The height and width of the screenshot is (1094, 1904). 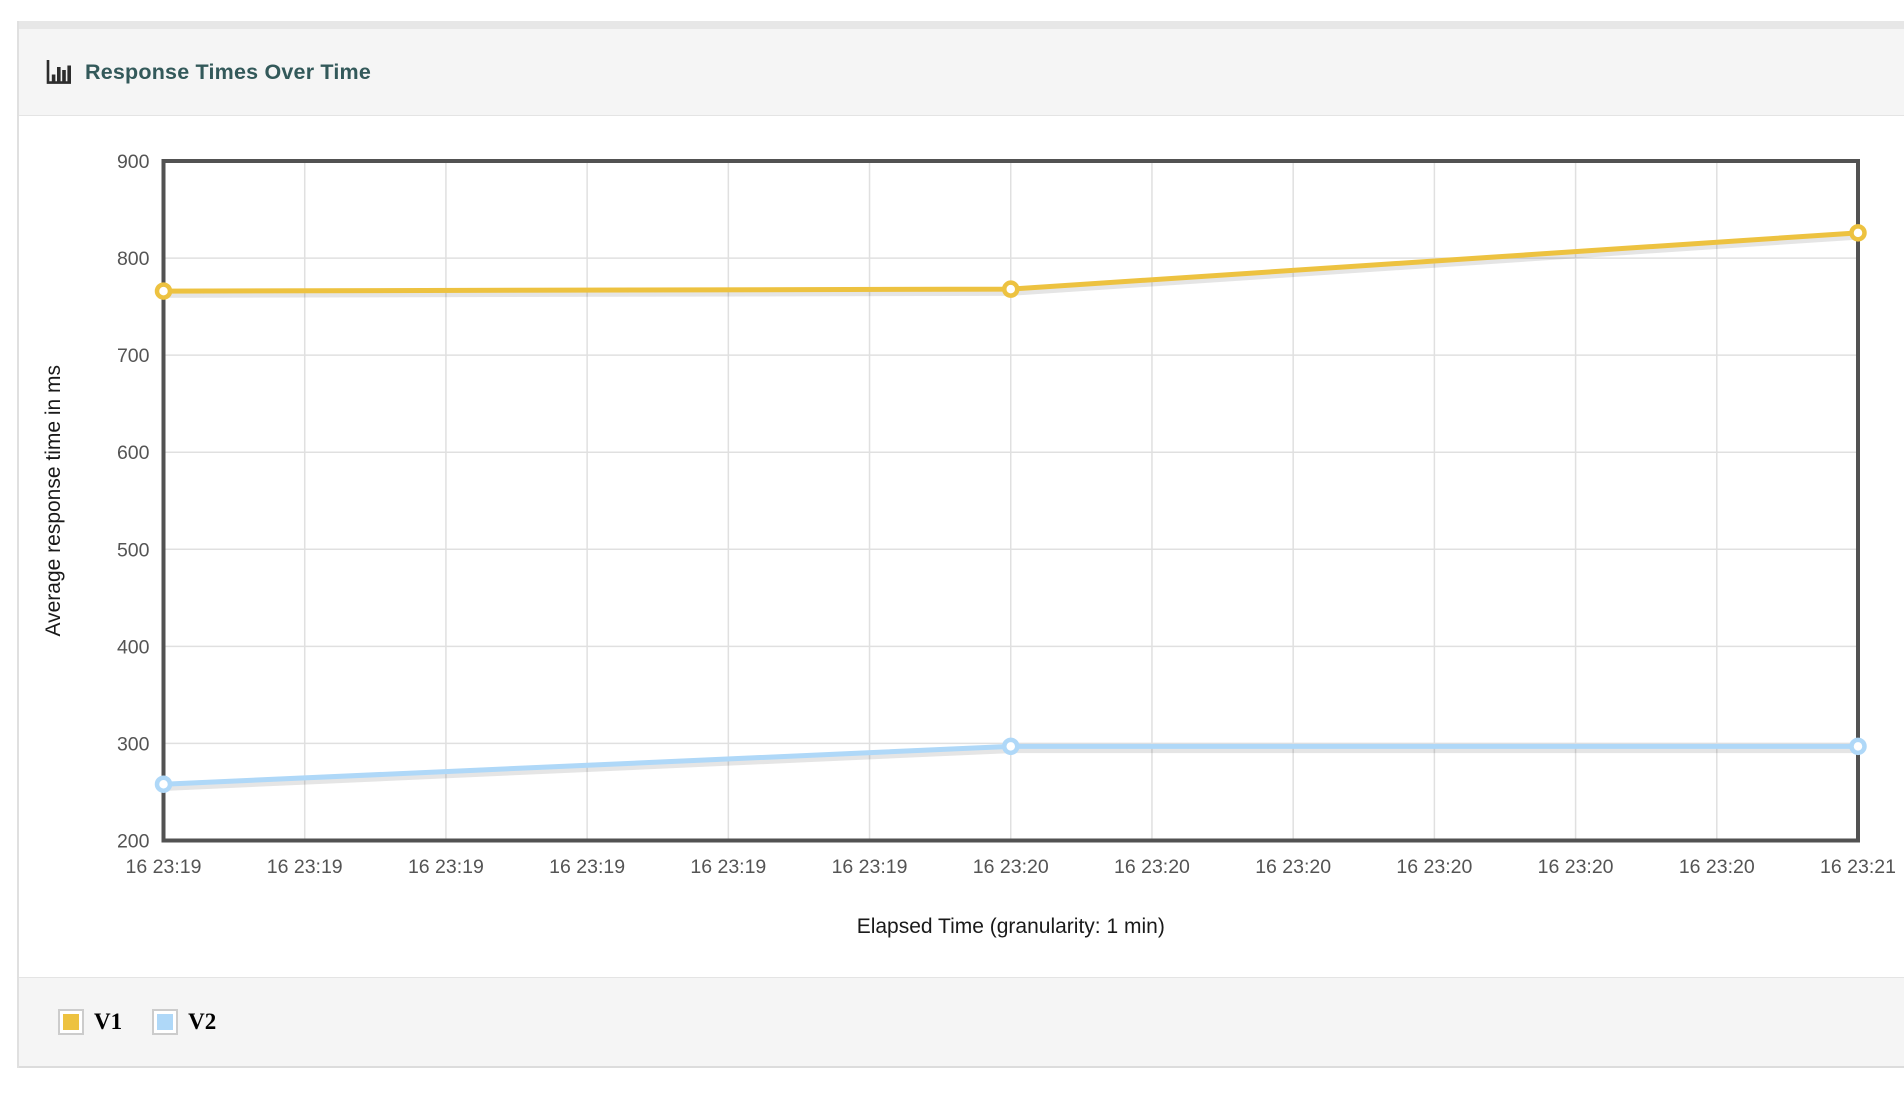 What do you see at coordinates (228, 71) in the screenshot?
I see `panel-title: Response Times Over Time` at bounding box center [228, 71].